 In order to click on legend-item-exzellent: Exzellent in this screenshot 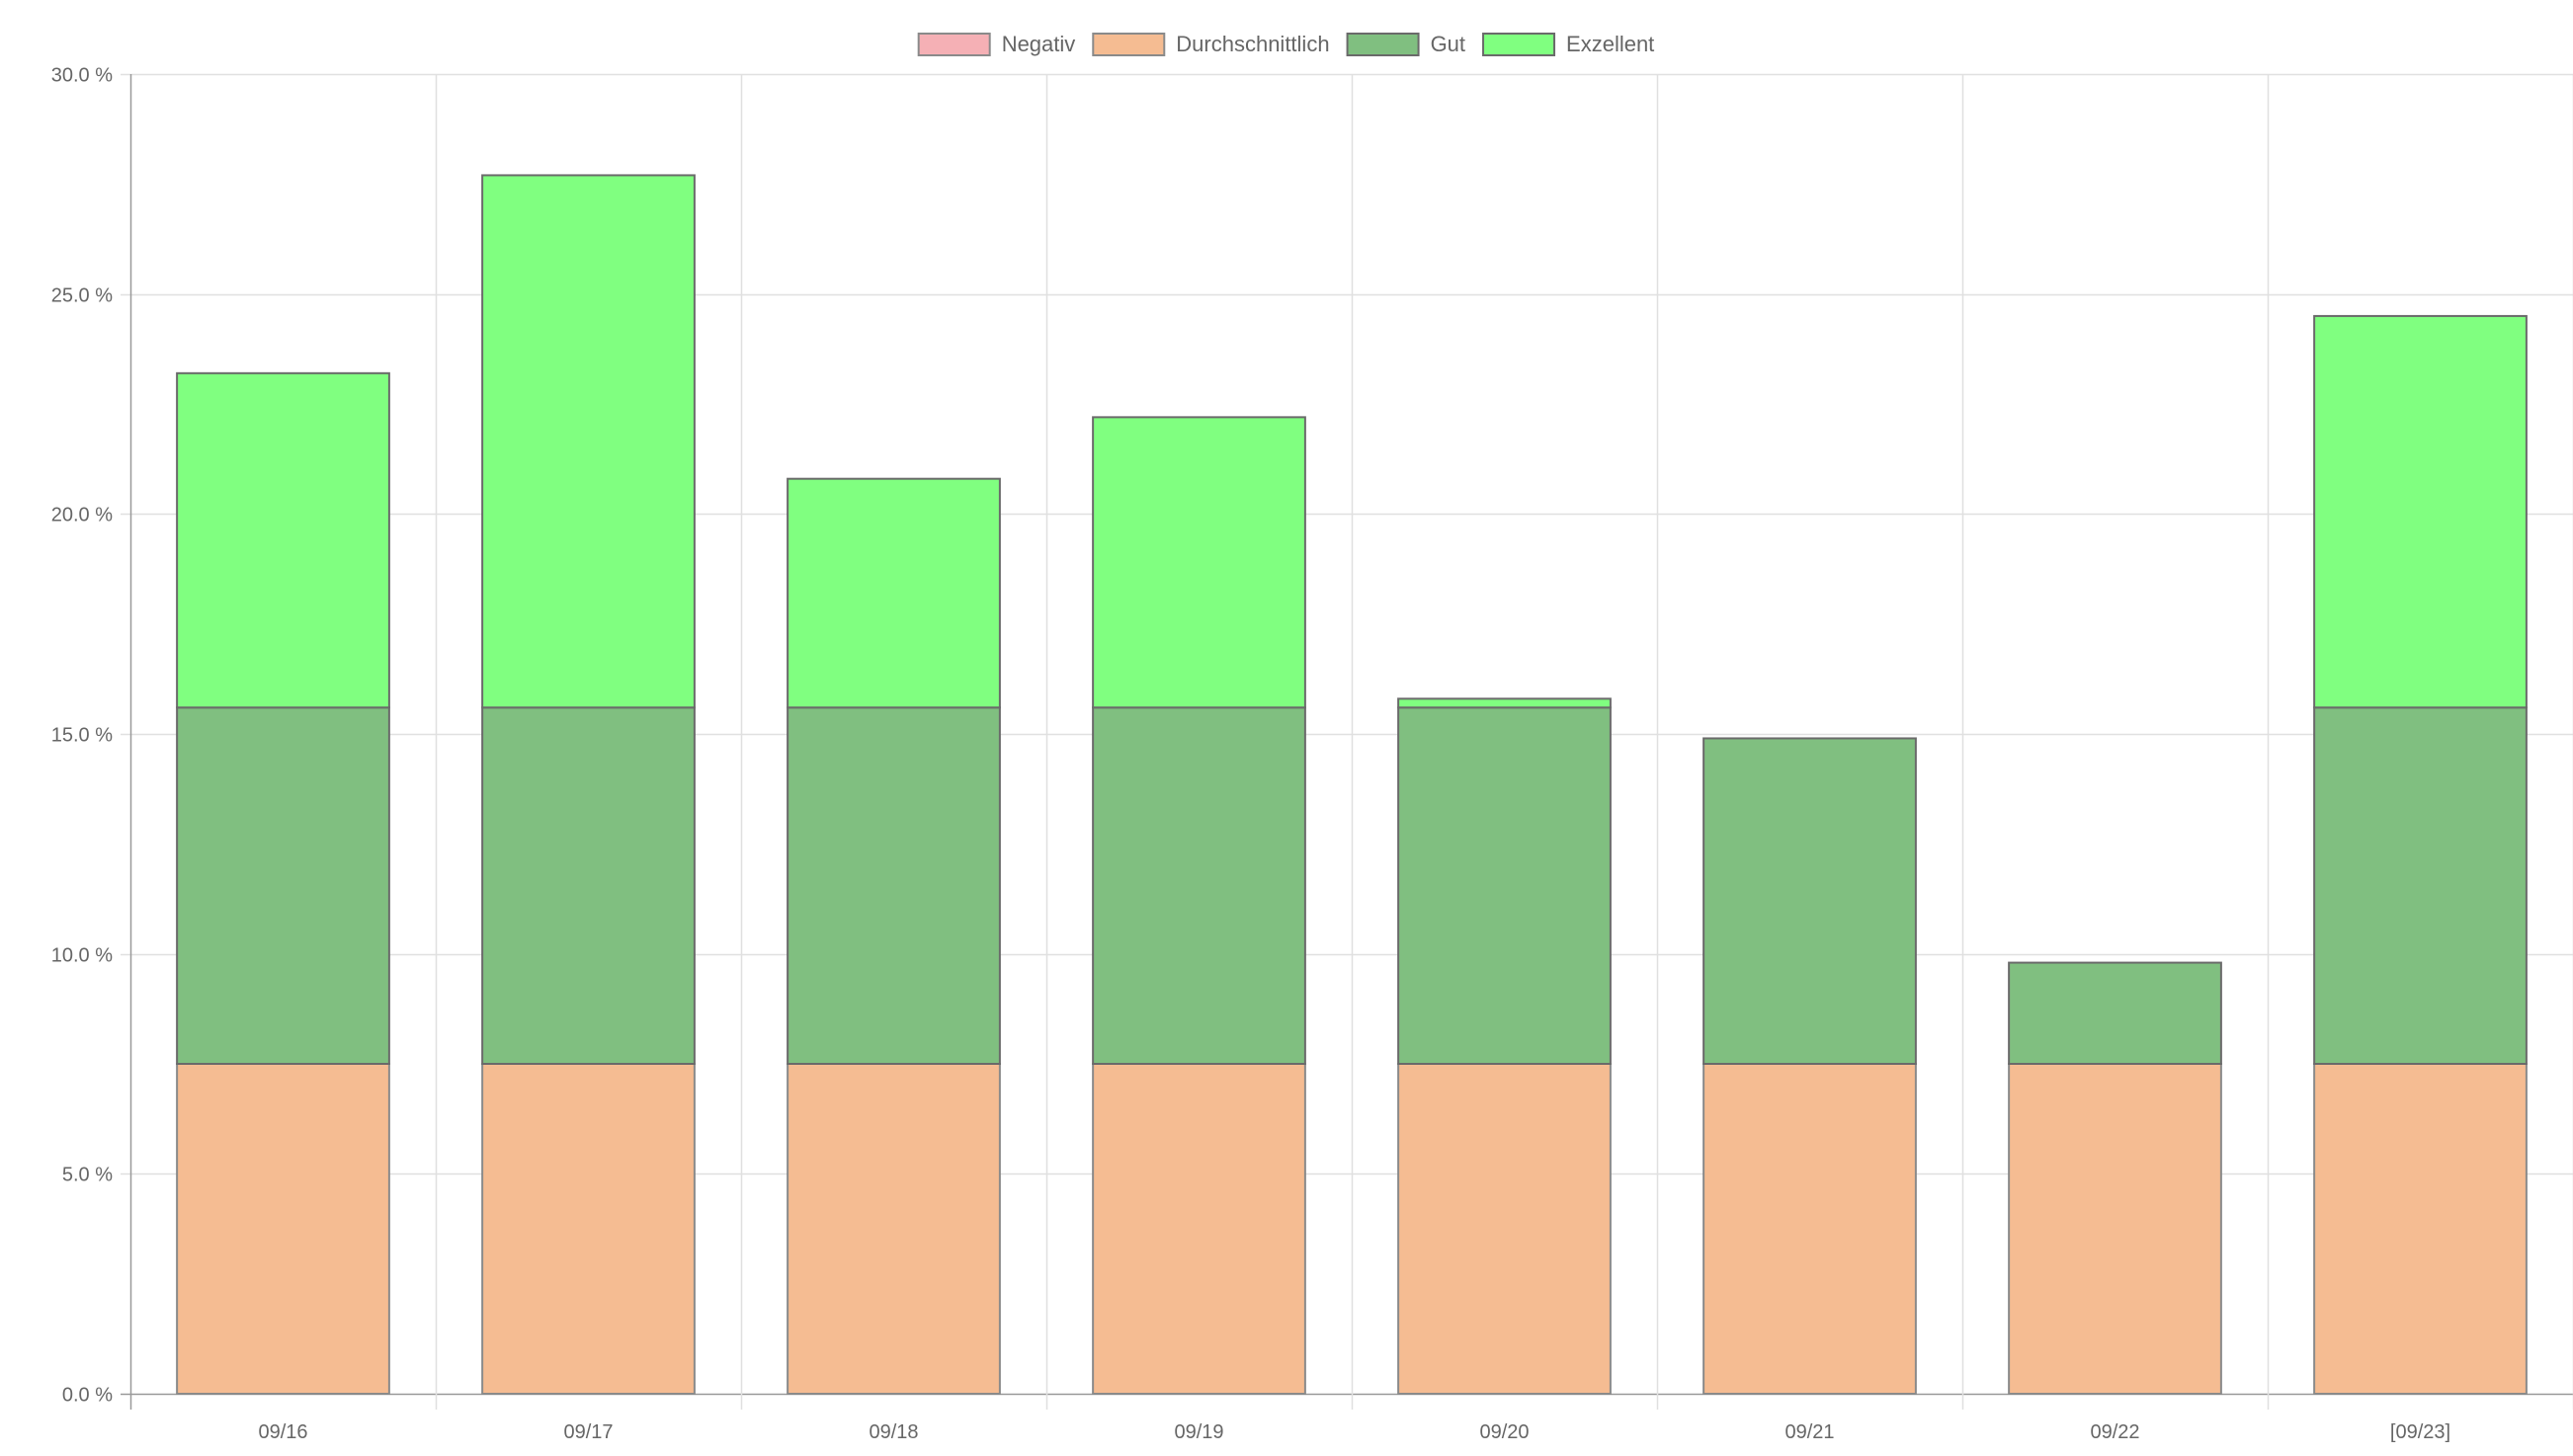, I will do `click(1568, 44)`.